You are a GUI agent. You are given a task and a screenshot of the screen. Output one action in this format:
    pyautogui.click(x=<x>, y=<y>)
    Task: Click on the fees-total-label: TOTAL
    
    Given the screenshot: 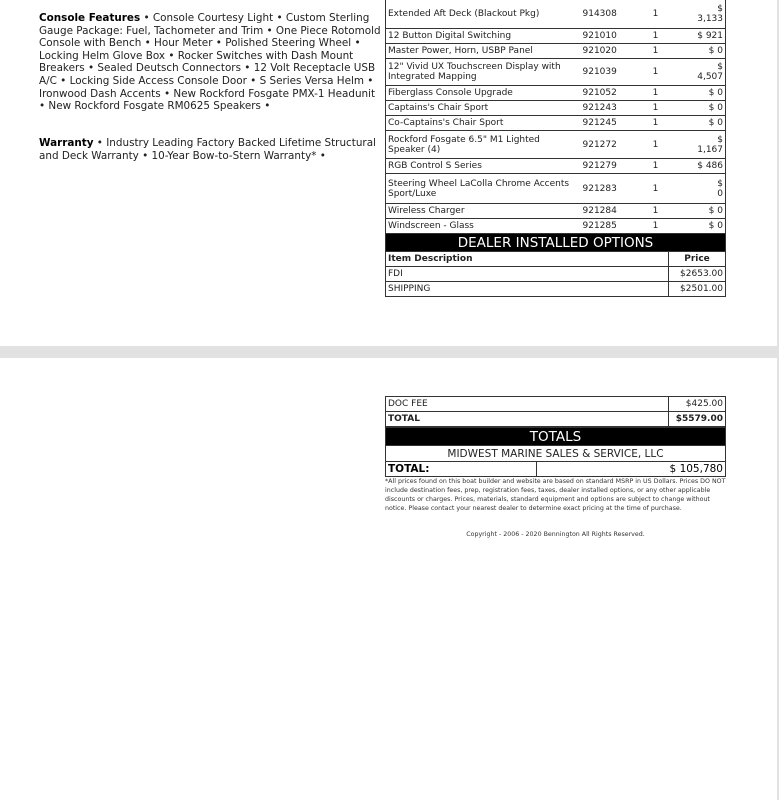 What is the action you would take?
    pyautogui.click(x=527, y=419)
    